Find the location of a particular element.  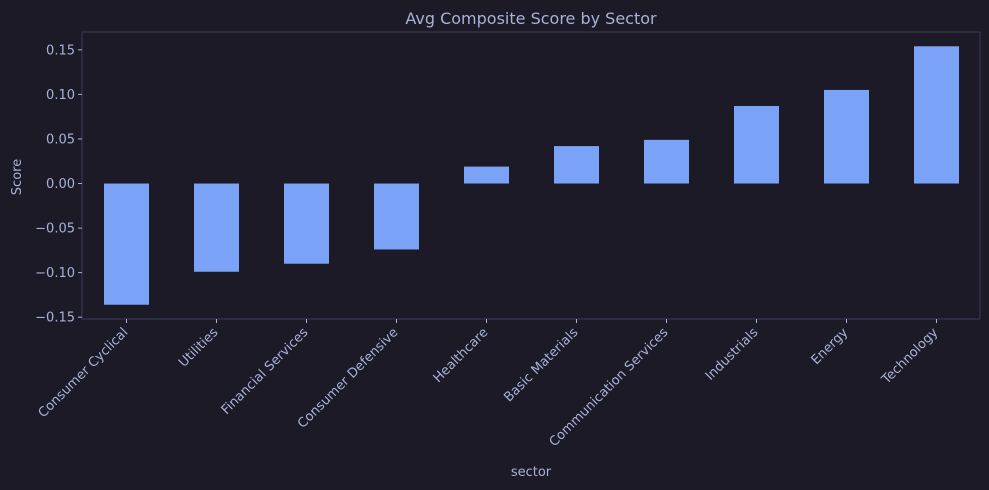

y-axis: −0.15 −0.10 −0.05 0.00 0.05 0.10 0.15 is located at coordinates (58, 184).